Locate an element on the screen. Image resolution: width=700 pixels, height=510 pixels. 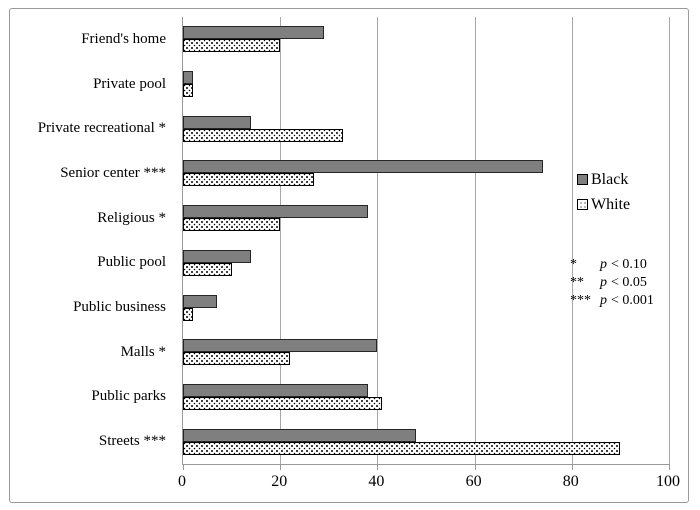
significance-stars: ** is located at coordinates (577, 282).